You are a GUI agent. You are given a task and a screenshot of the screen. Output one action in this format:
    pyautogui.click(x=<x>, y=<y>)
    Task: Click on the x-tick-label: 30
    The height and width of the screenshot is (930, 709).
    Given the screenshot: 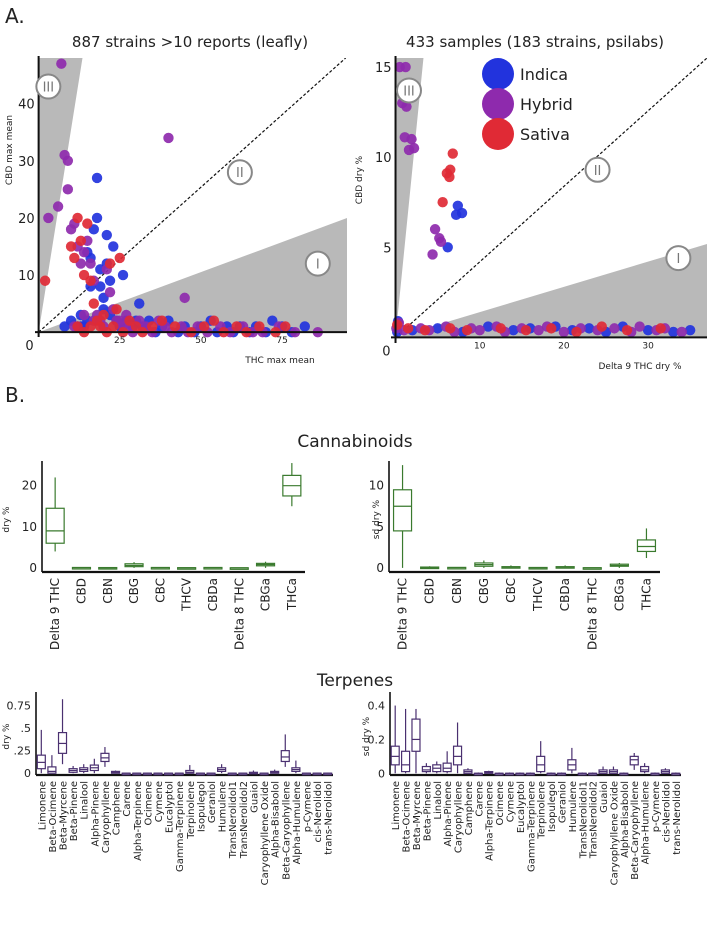 What is the action you would take?
    pyautogui.click(x=648, y=346)
    